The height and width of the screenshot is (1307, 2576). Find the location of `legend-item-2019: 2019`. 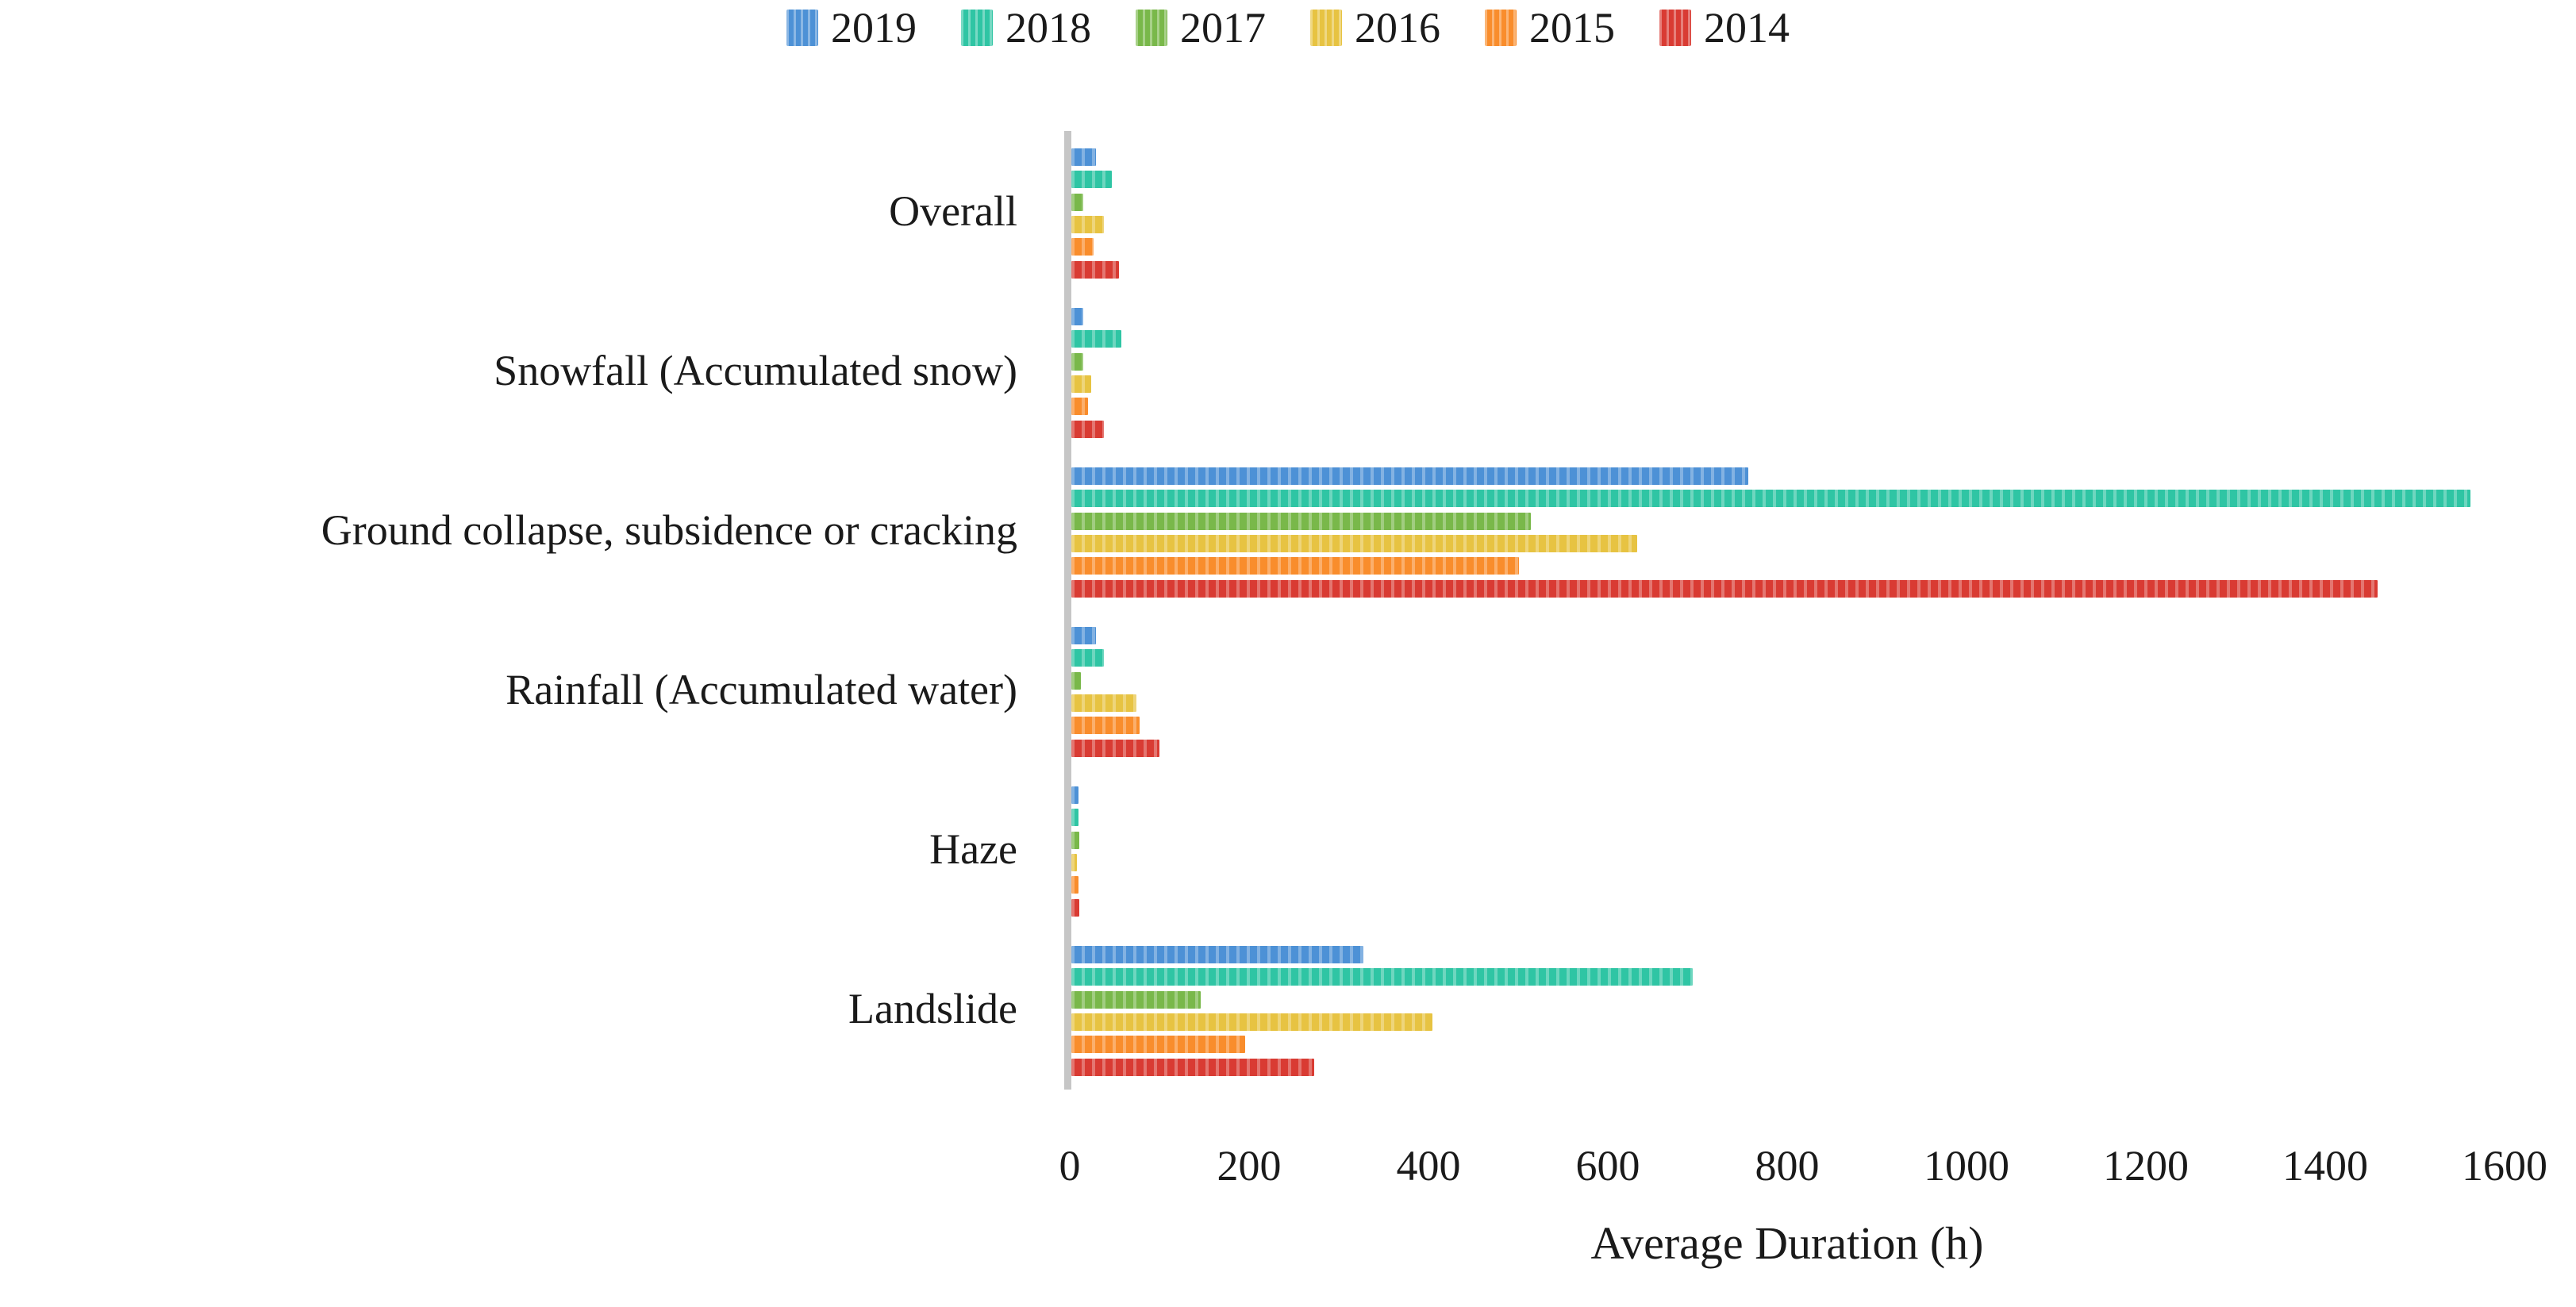

legend-item-2019: 2019 is located at coordinates (852, 27).